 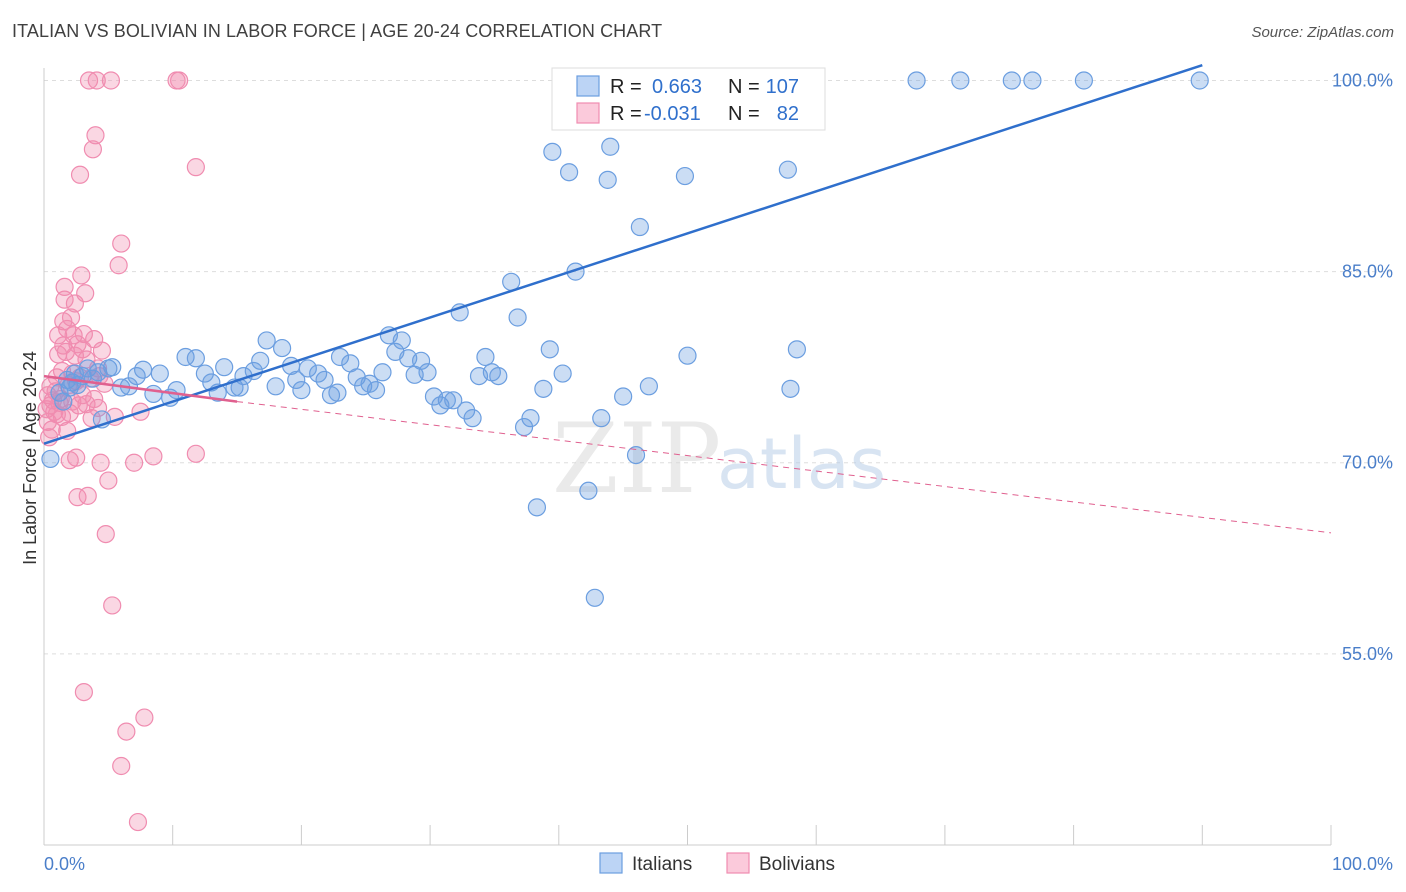 What do you see at coordinates (782, 87) in the screenshot?
I see `legend-italians-n-value: 107` at bounding box center [782, 87].